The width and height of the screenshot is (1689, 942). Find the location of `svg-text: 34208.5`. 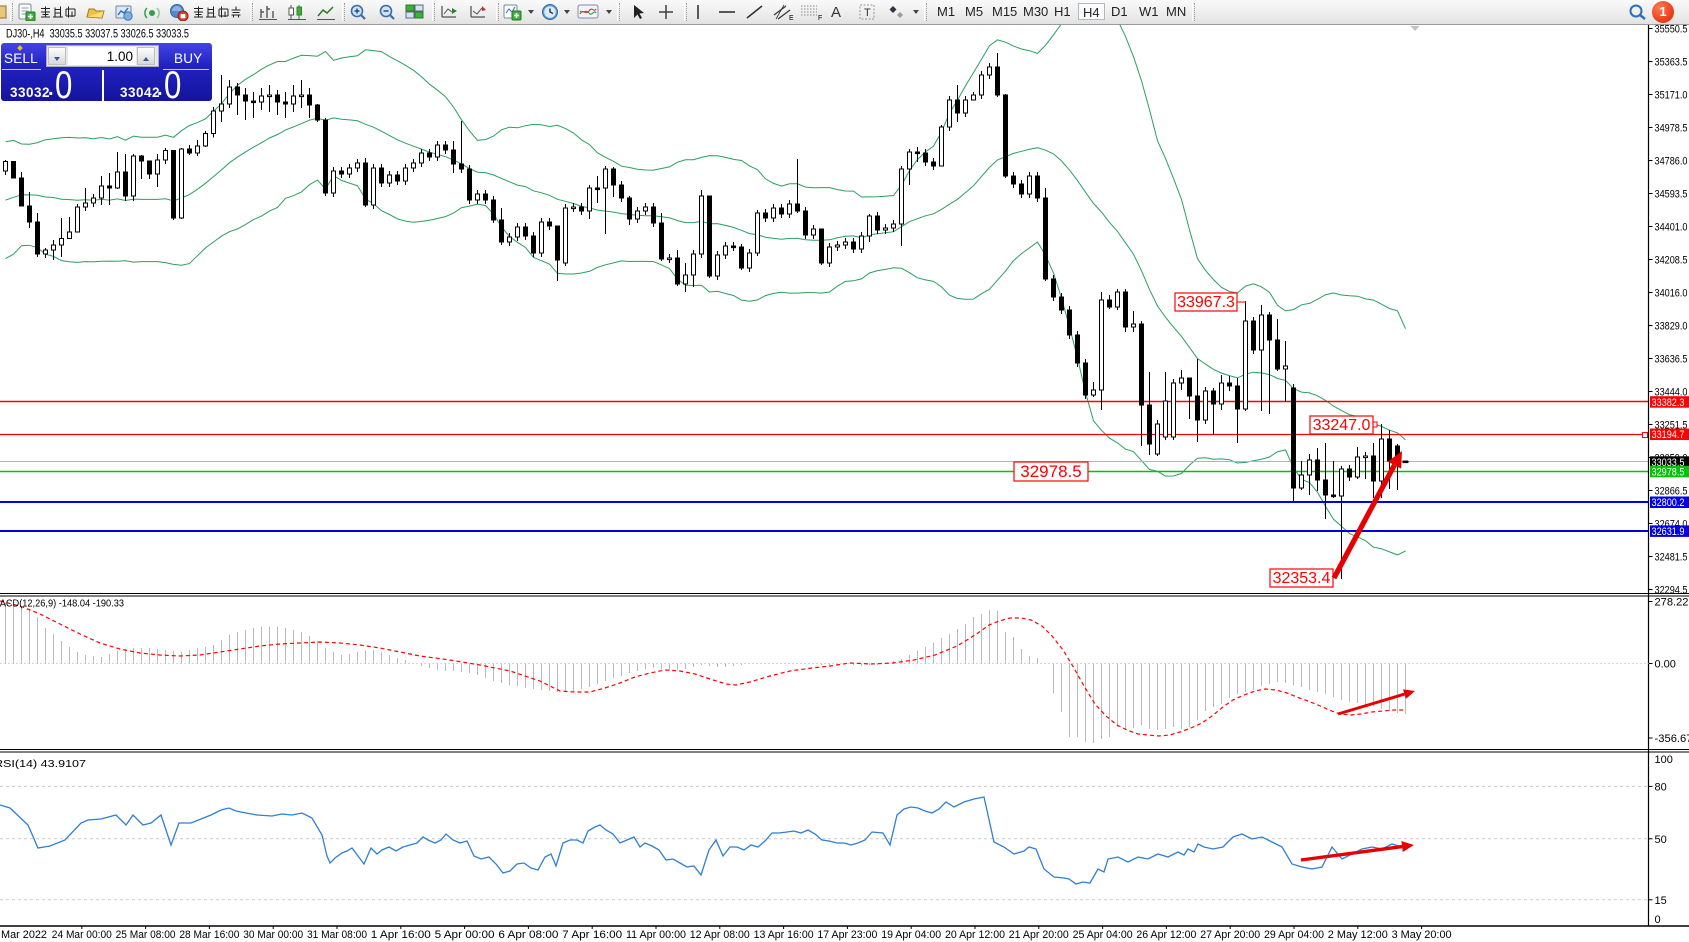

svg-text: 34208.5 is located at coordinates (1671, 261).